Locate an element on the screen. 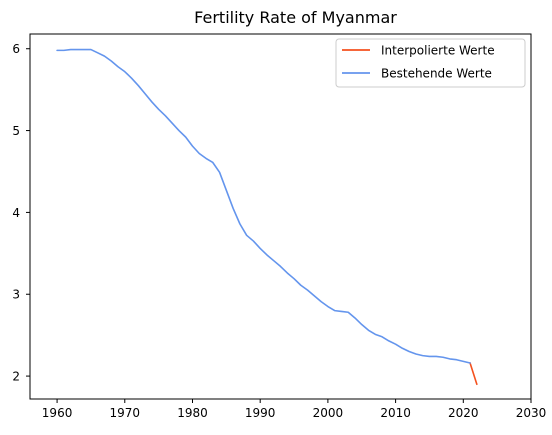  chart-title: Fertility Rate of Myanmar is located at coordinates (295, 17).